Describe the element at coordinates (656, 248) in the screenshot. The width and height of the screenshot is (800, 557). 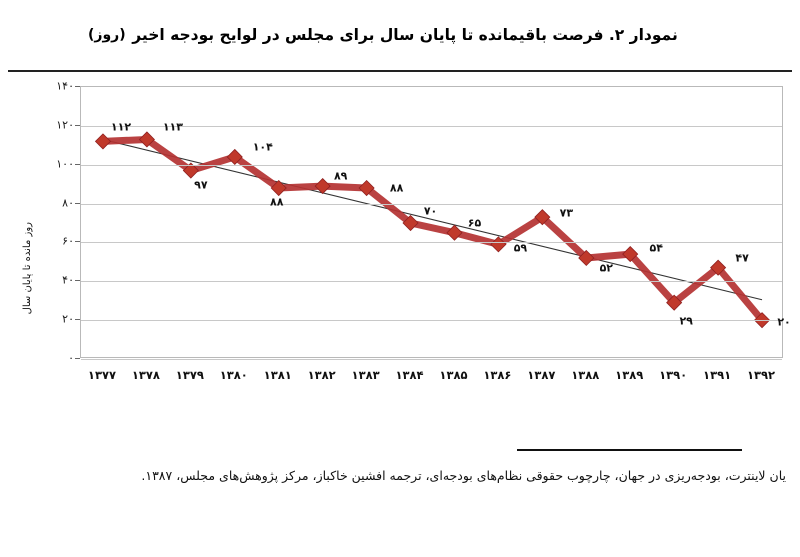
I see `data-point-label: ۵۴` at that location.